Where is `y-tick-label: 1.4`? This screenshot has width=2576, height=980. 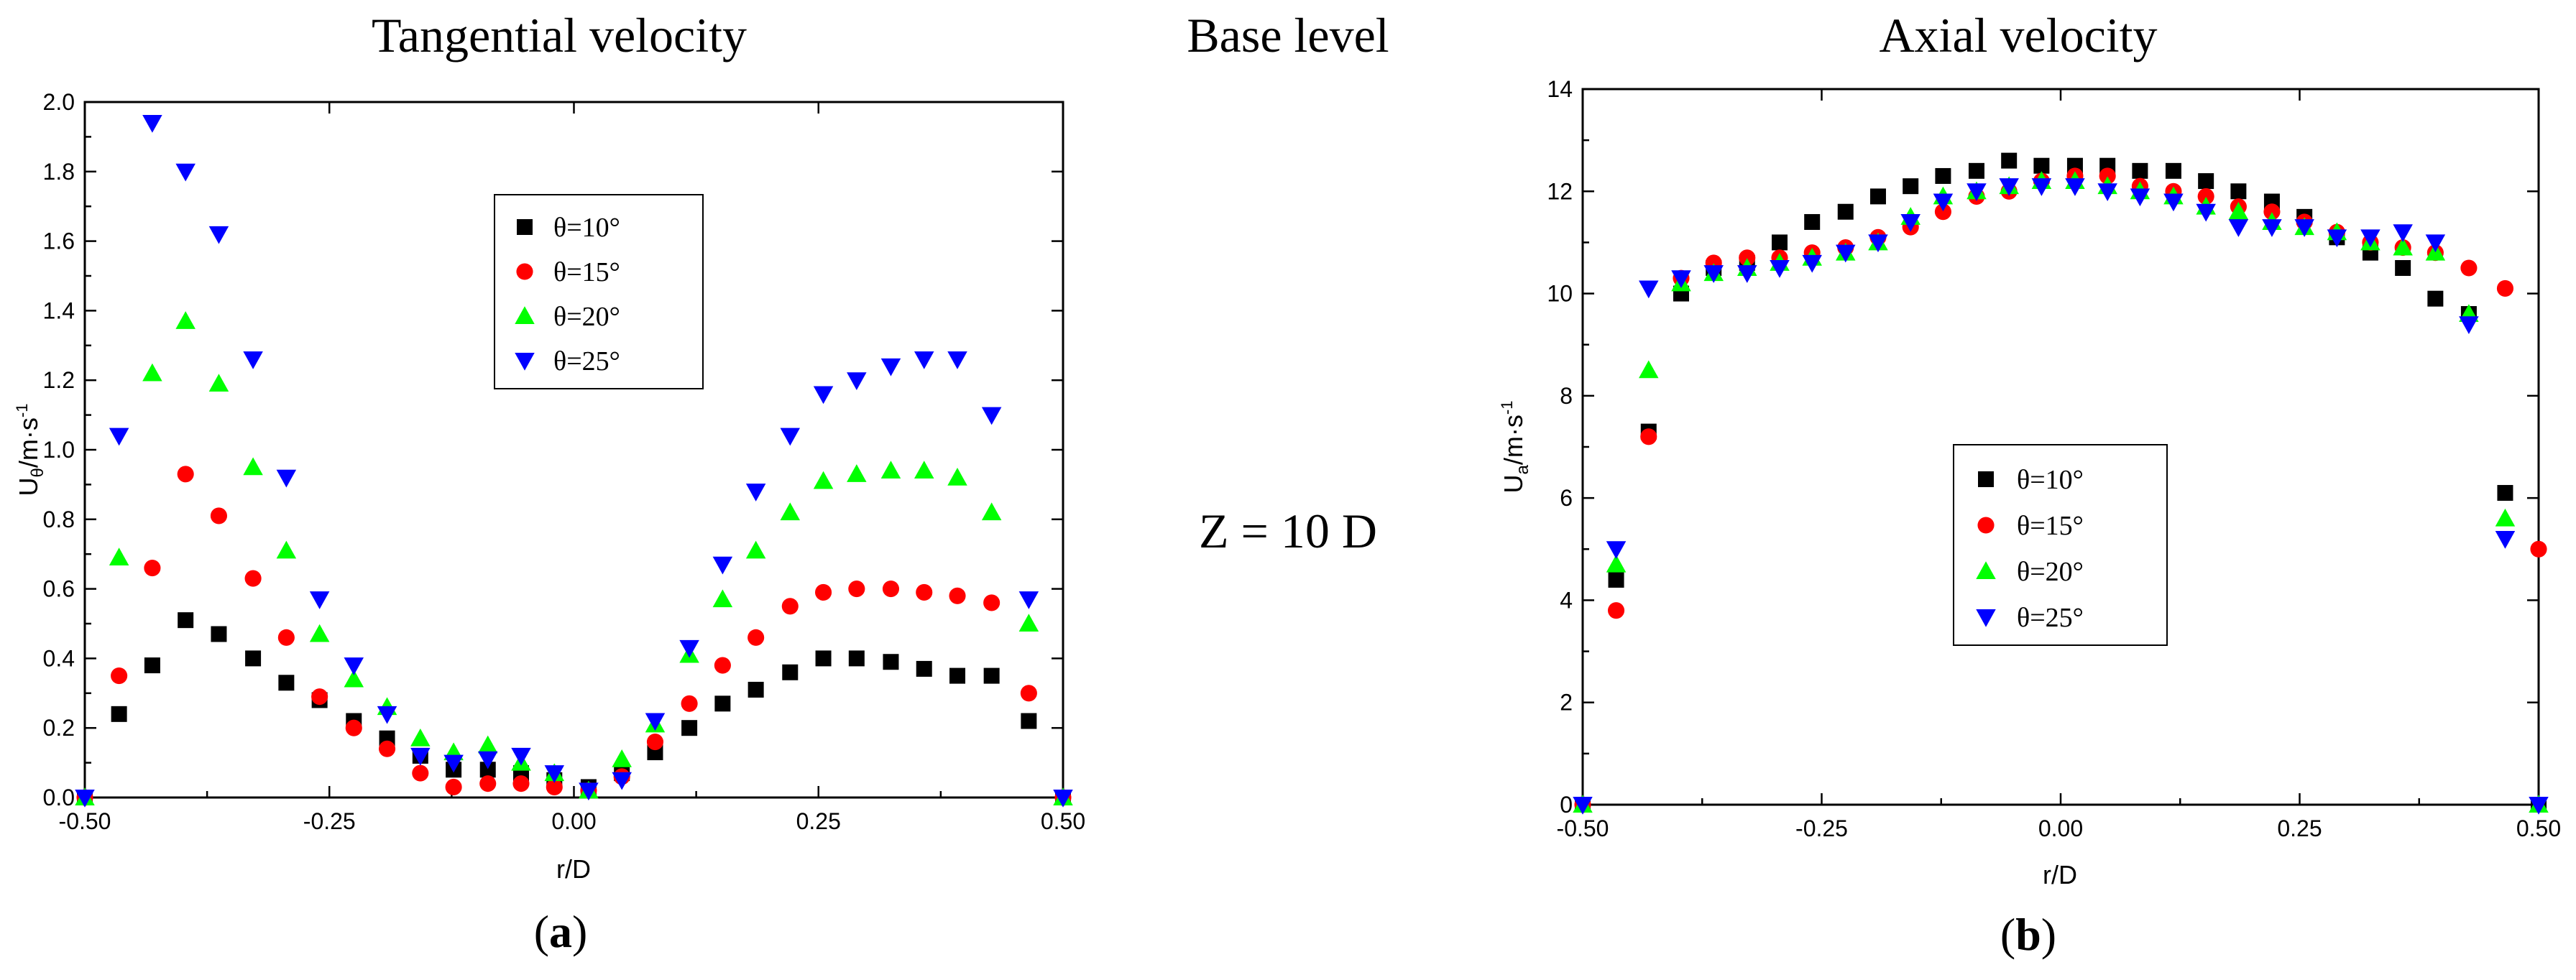
y-tick-label: 1.4 is located at coordinates (59, 310).